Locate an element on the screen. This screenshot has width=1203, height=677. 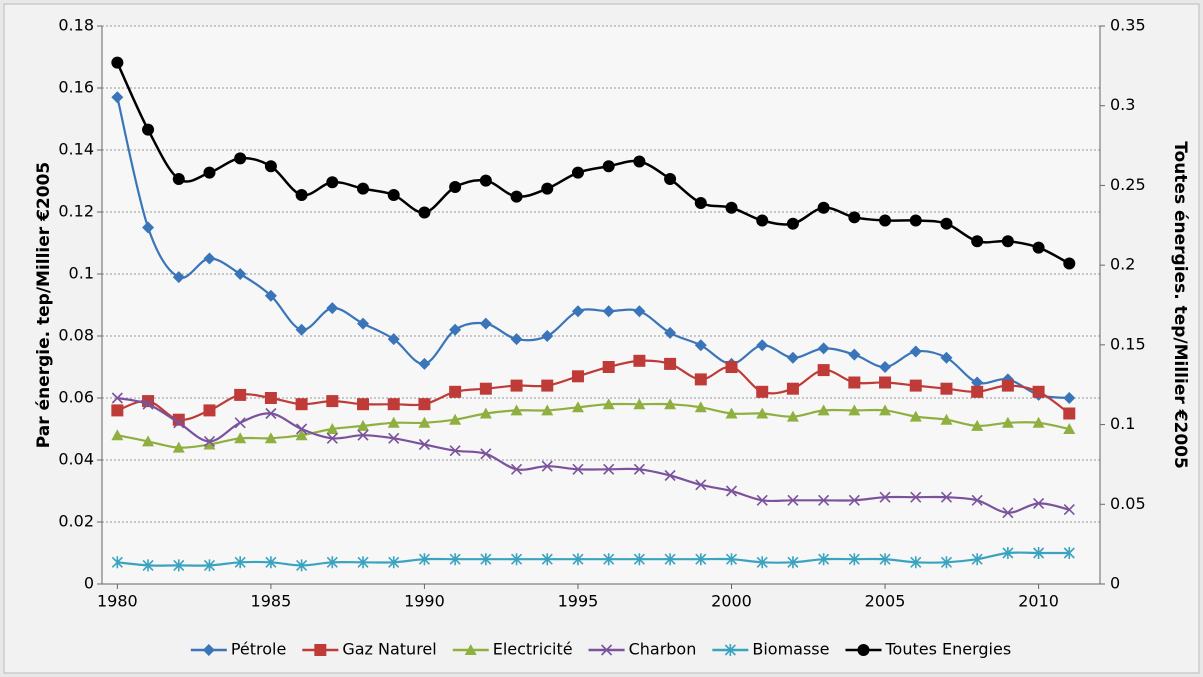
y-tick-label: 0.16 is located at coordinates (76, 87).